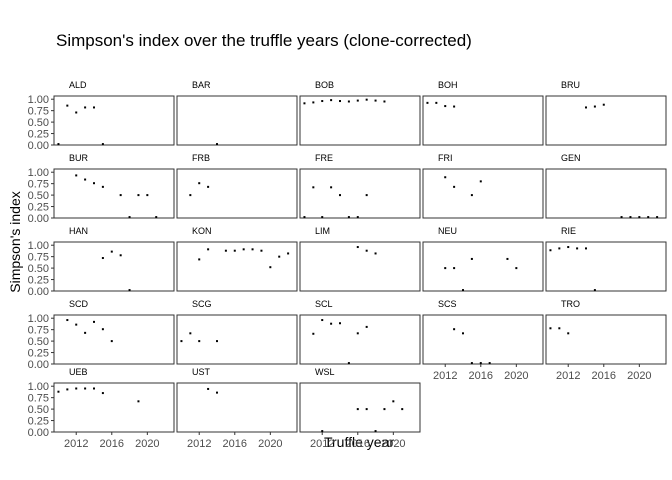 This screenshot has width=672, height=480. I want to click on facet-panel-scg: SCG, so click(237, 332).